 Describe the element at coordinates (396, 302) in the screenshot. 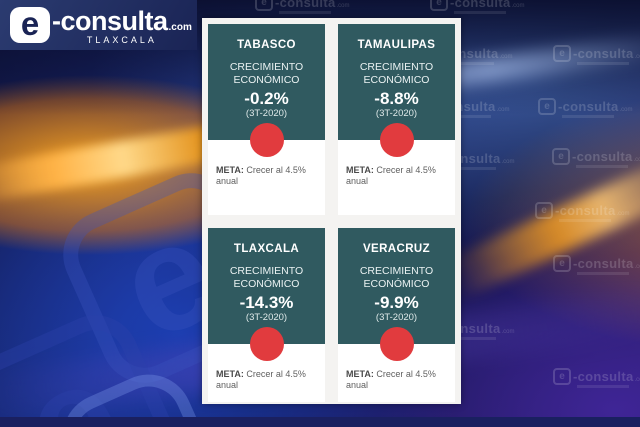

I see `growth-value: -9.9%` at that location.